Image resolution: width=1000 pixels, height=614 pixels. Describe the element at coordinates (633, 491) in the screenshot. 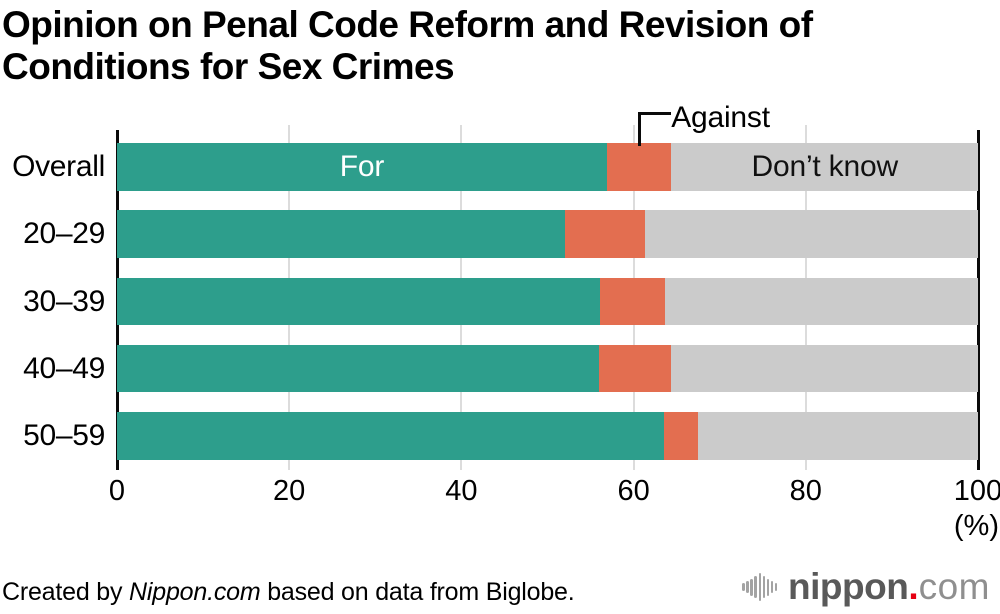

I see `x-tick-label: 60` at that location.